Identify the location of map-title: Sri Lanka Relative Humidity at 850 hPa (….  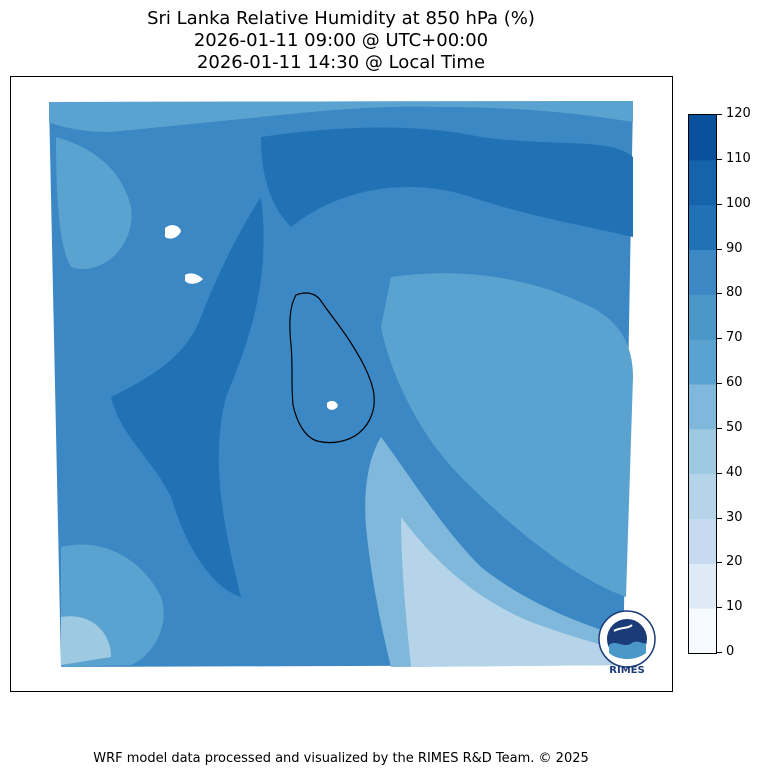
(341, 41).